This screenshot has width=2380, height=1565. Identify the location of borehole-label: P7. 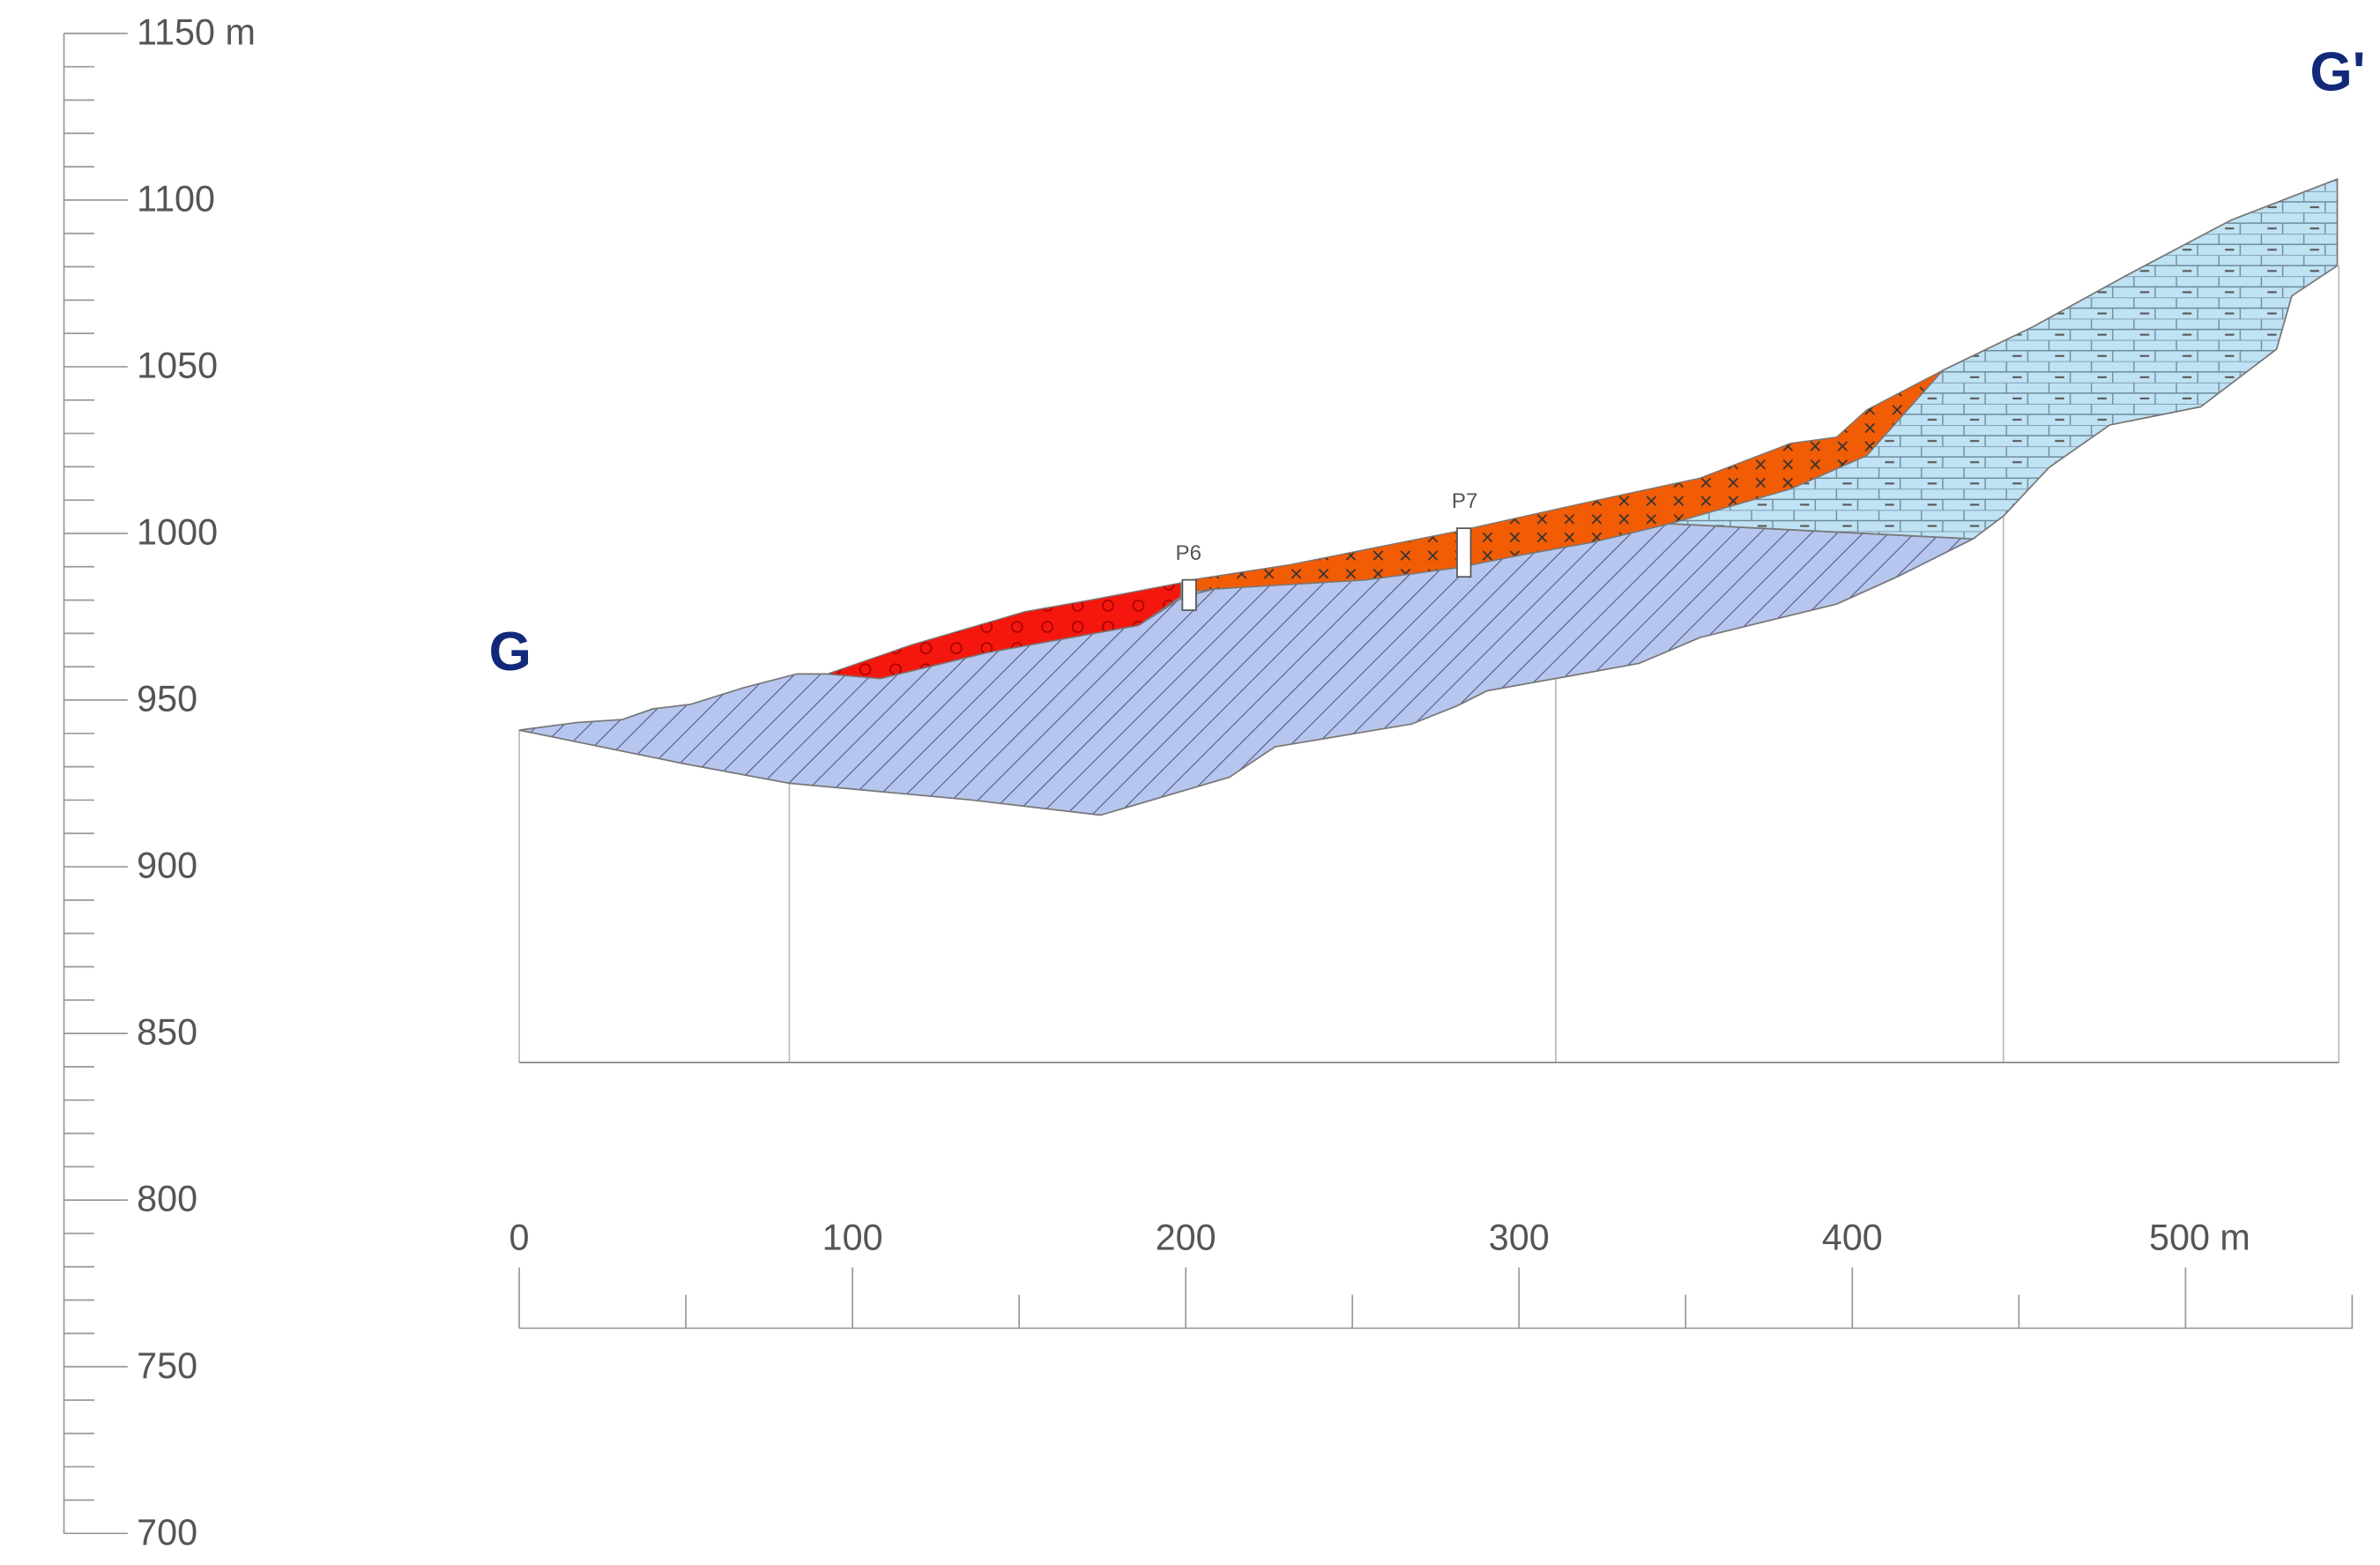
(1464, 501).